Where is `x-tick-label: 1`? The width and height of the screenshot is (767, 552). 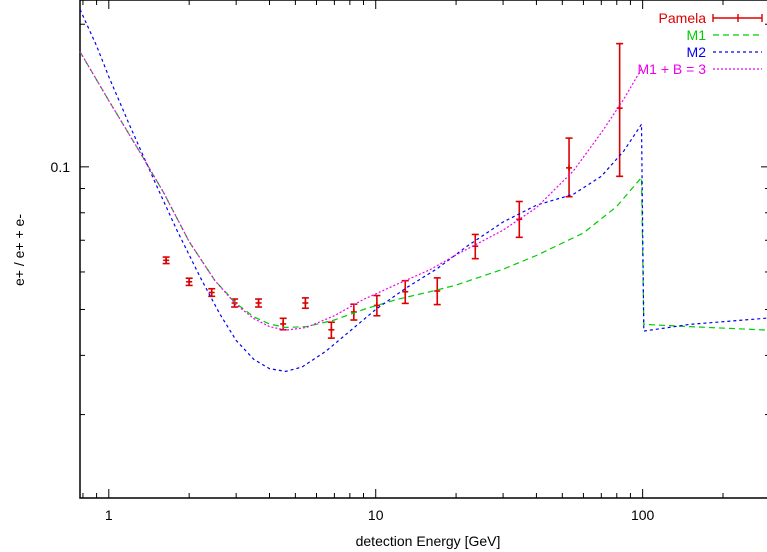
x-tick-label: 1 is located at coordinates (109, 515).